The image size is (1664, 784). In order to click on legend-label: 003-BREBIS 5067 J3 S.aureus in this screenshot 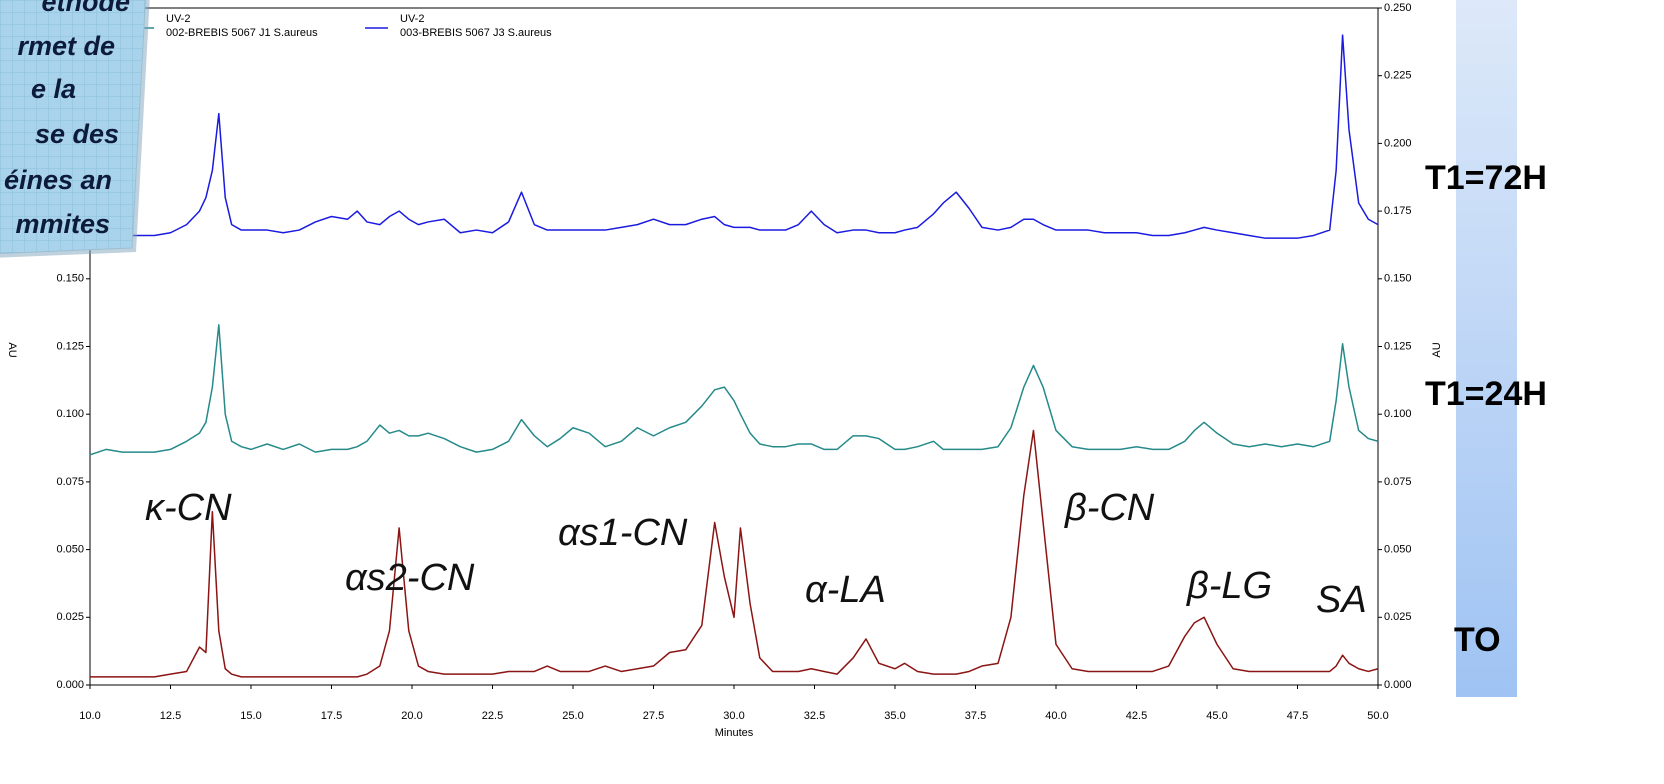, I will do `click(476, 33)`.